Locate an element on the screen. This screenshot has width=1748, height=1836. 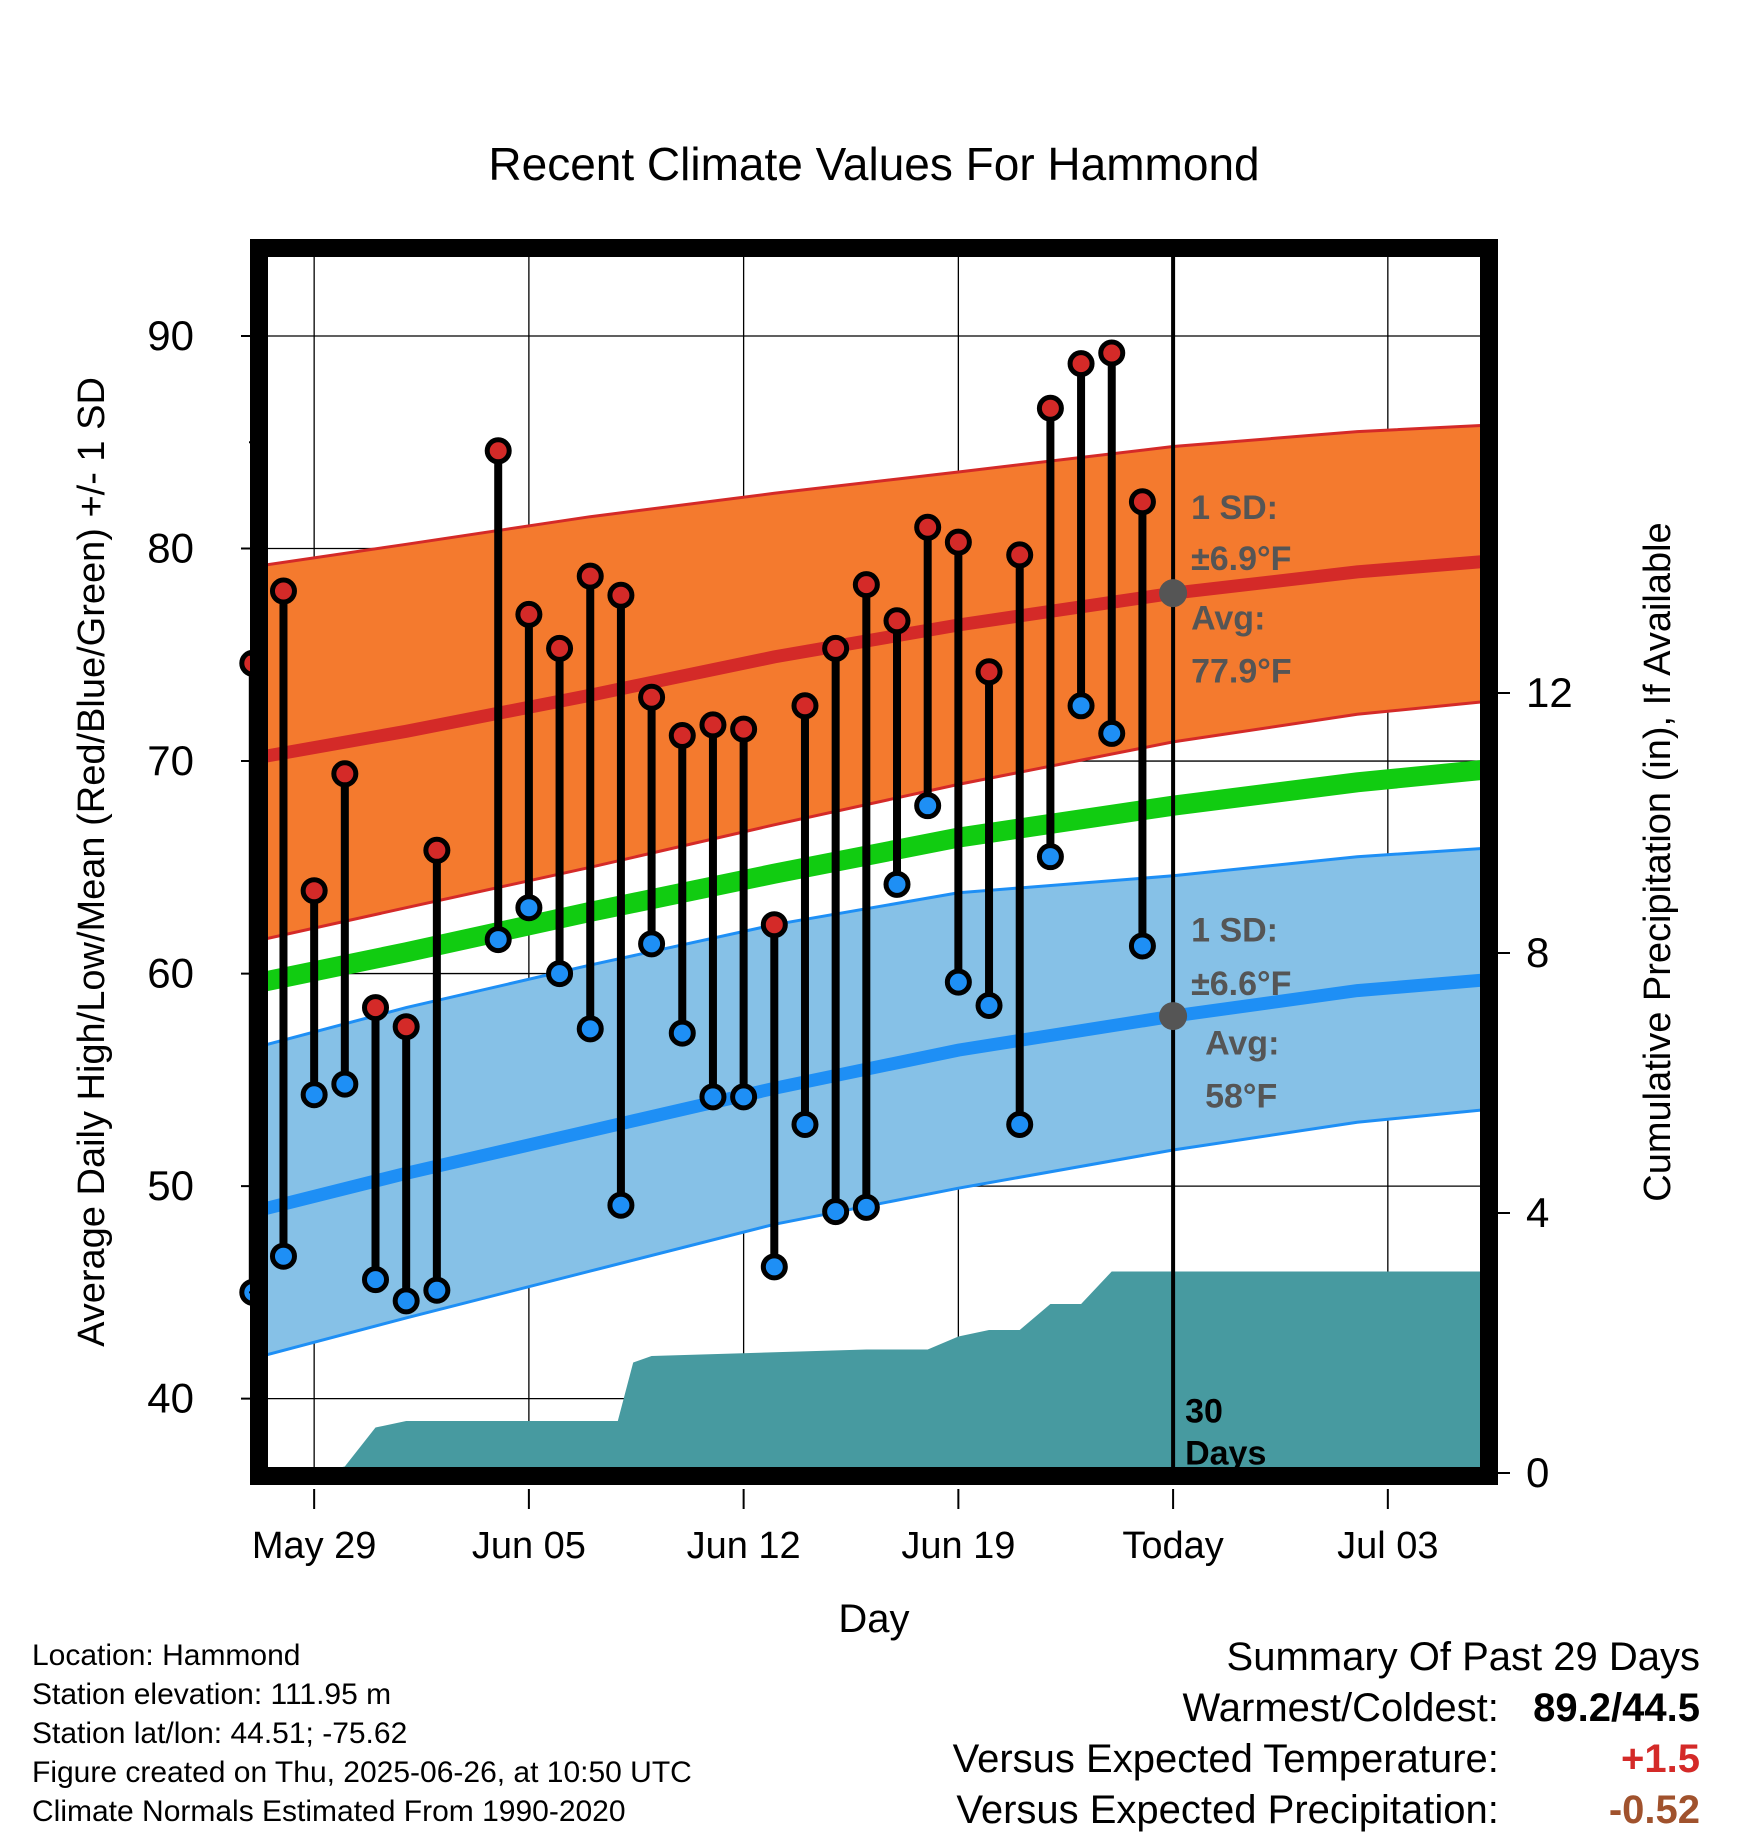
precip-value: -0.52 is located at coordinates (1654, 1810).